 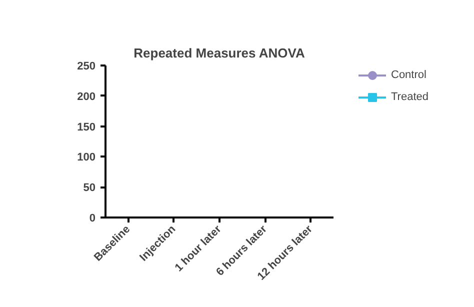 I want to click on y-tick-label: 0, so click(x=92, y=218).